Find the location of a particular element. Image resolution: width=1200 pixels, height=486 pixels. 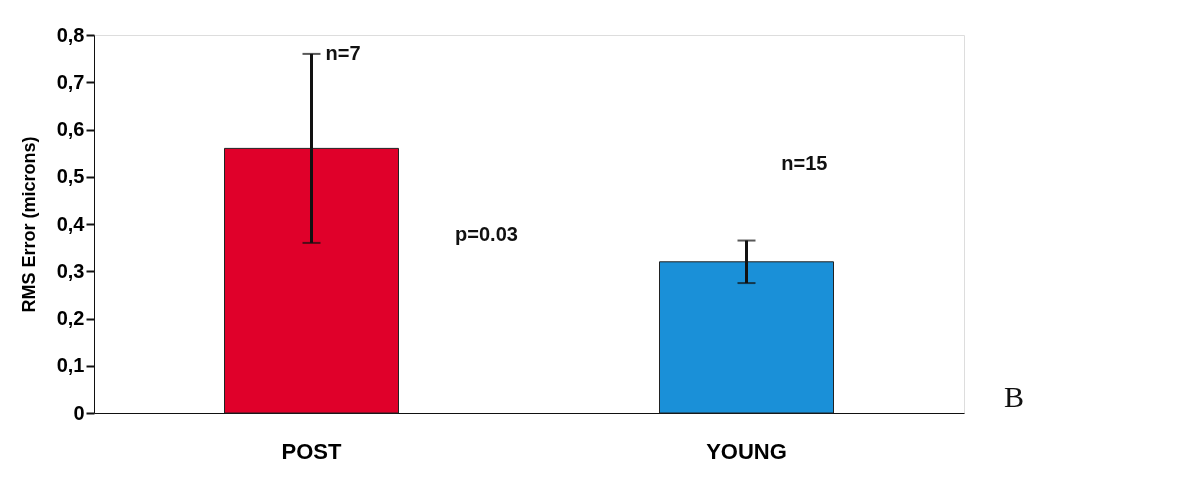

x-tick-label: POST is located at coordinates (312, 451).